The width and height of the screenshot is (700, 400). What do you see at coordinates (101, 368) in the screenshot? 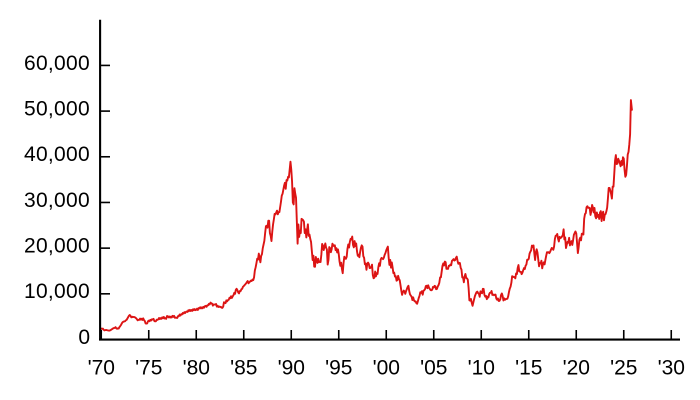
I see `svg-text: '70` at bounding box center [101, 368].